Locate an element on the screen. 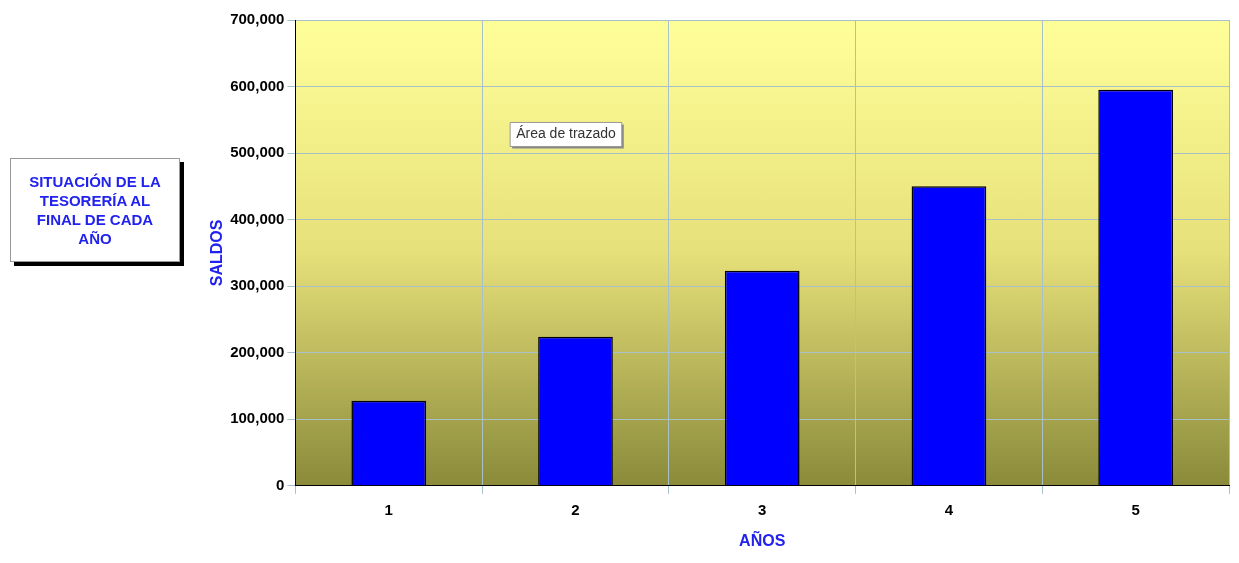 This screenshot has height=563, width=1239. x-tick-label: 2 is located at coordinates (575, 509).